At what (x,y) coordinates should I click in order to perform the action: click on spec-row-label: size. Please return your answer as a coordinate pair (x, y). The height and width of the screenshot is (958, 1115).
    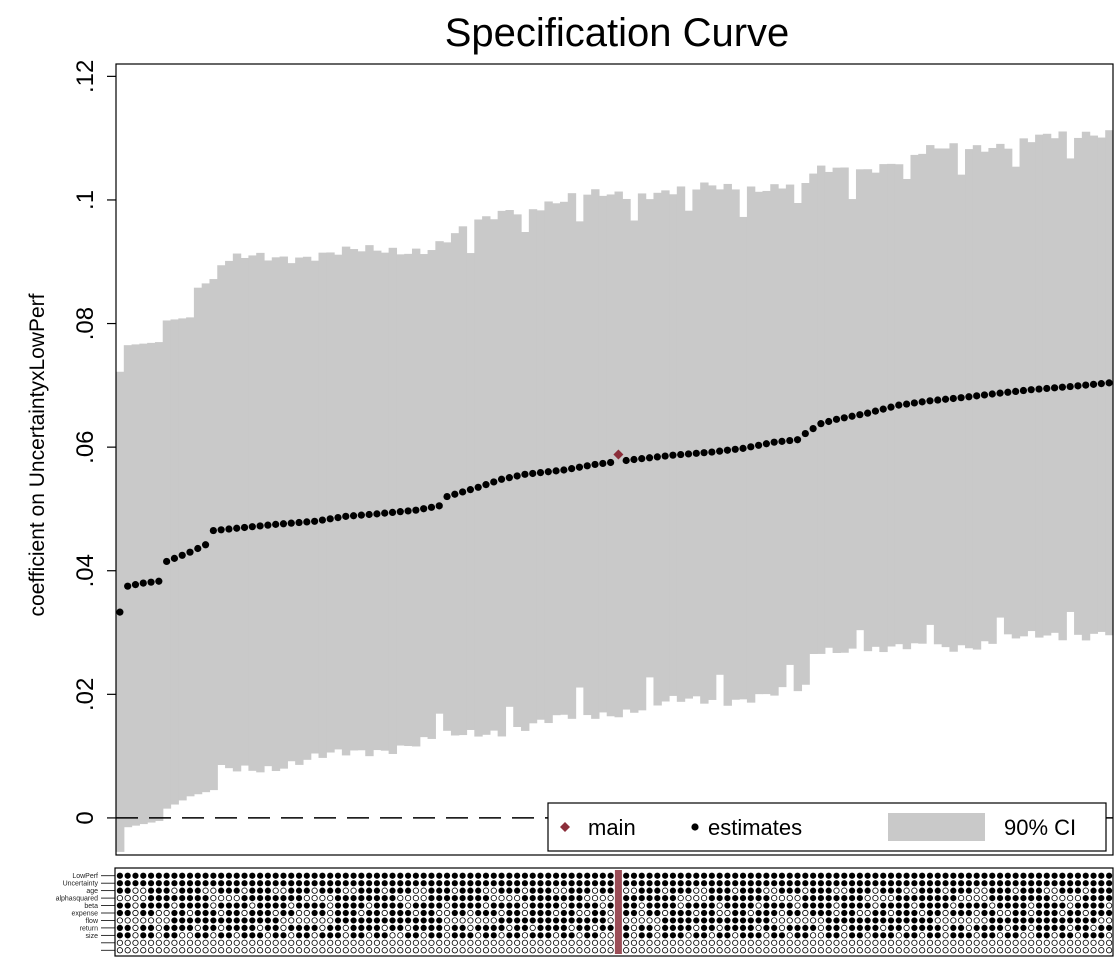
    Looking at the image, I should click on (92, 936).